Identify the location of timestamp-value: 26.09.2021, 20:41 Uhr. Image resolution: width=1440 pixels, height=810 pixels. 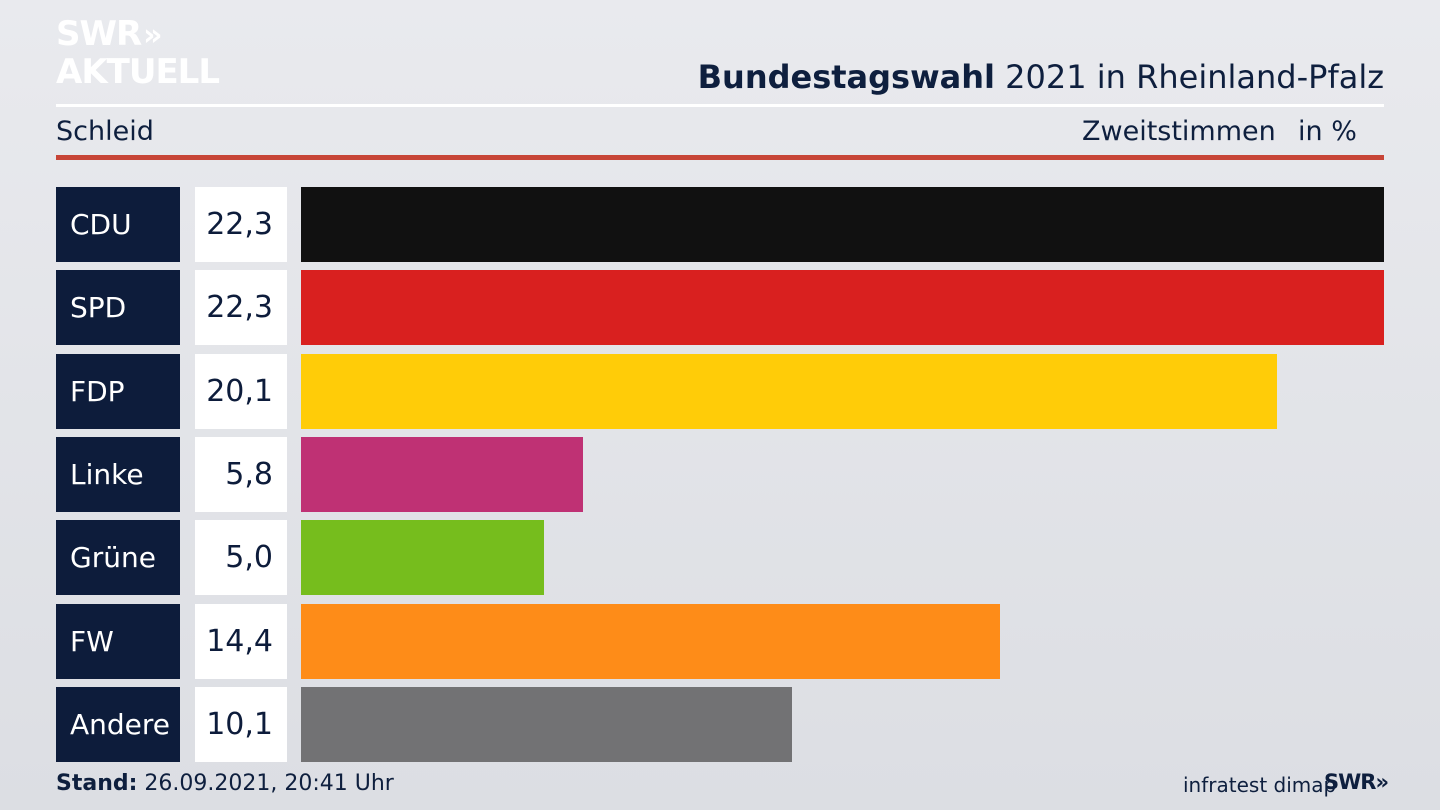
(265, 783).